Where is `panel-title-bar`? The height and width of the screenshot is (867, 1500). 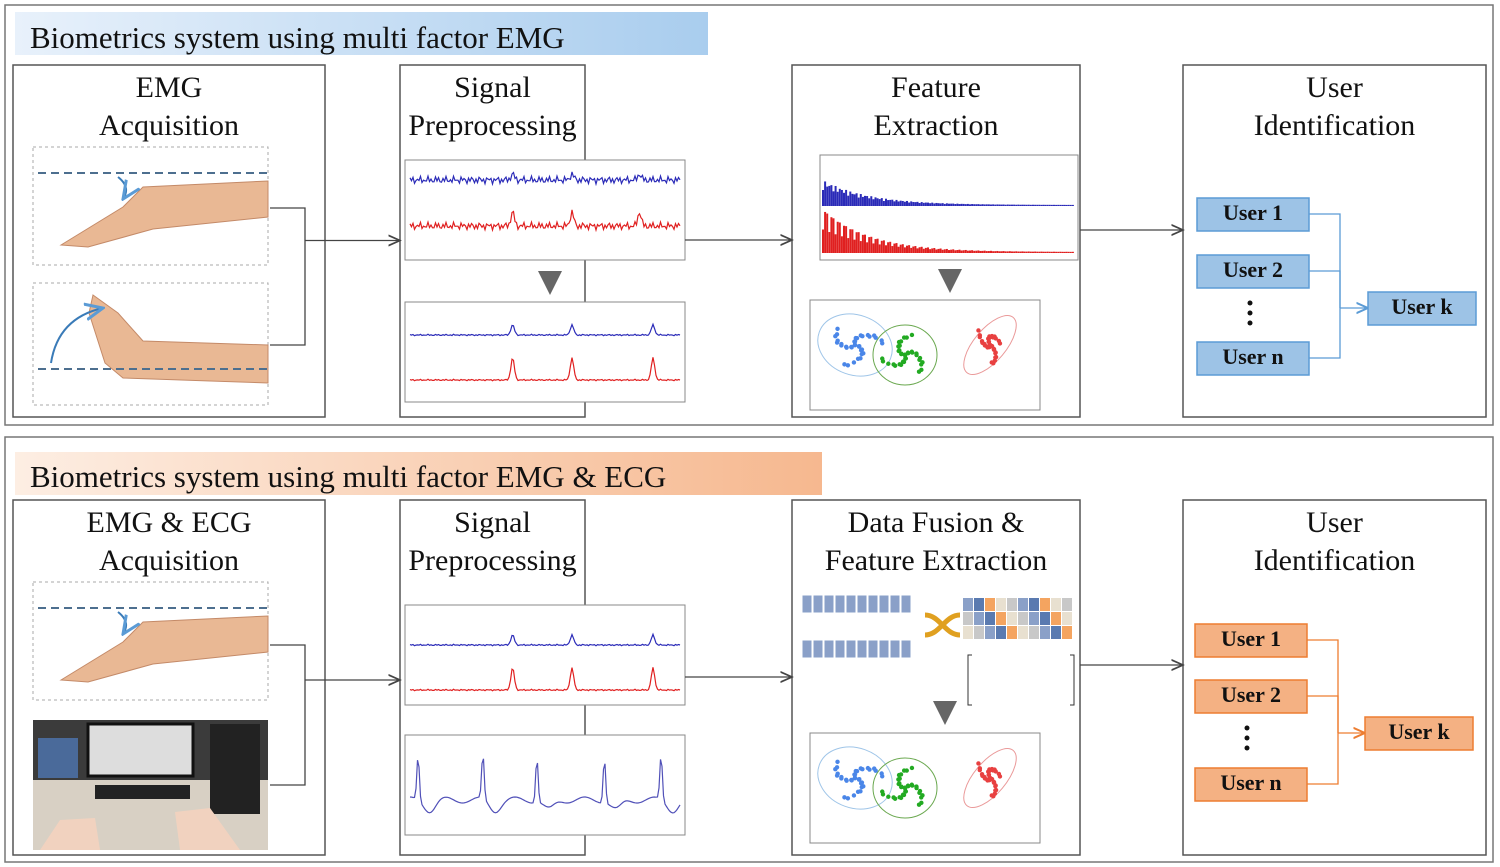 panel-title-bar is located at coordinates (418, 473).